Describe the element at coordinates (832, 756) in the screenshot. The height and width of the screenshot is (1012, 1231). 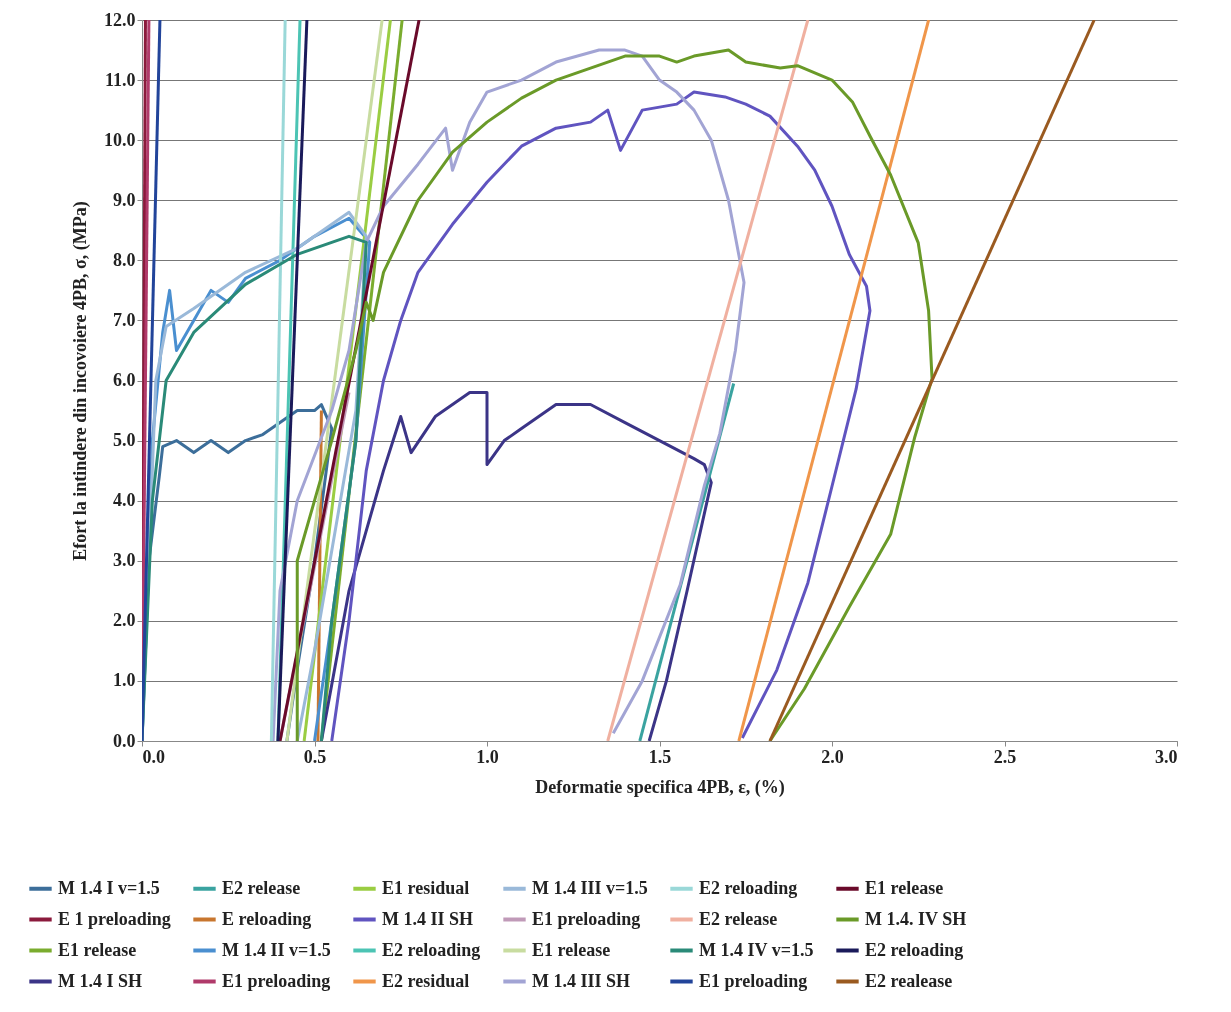
I see `x-tick-label: 2.0` at that location.